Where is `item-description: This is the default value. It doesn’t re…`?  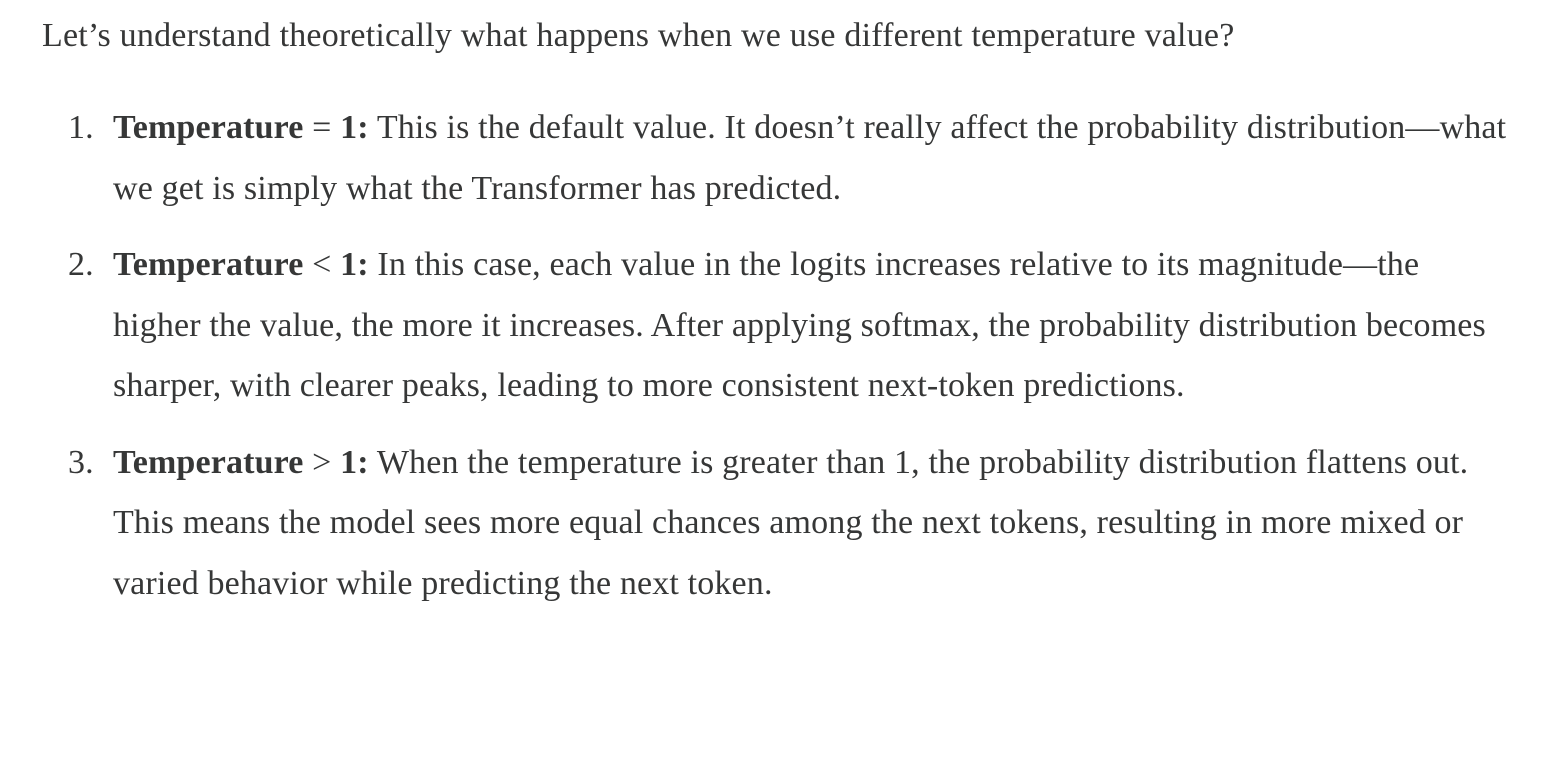
item-description: This is the default value. It doesn’t re… is located at coordinates (810, 158).